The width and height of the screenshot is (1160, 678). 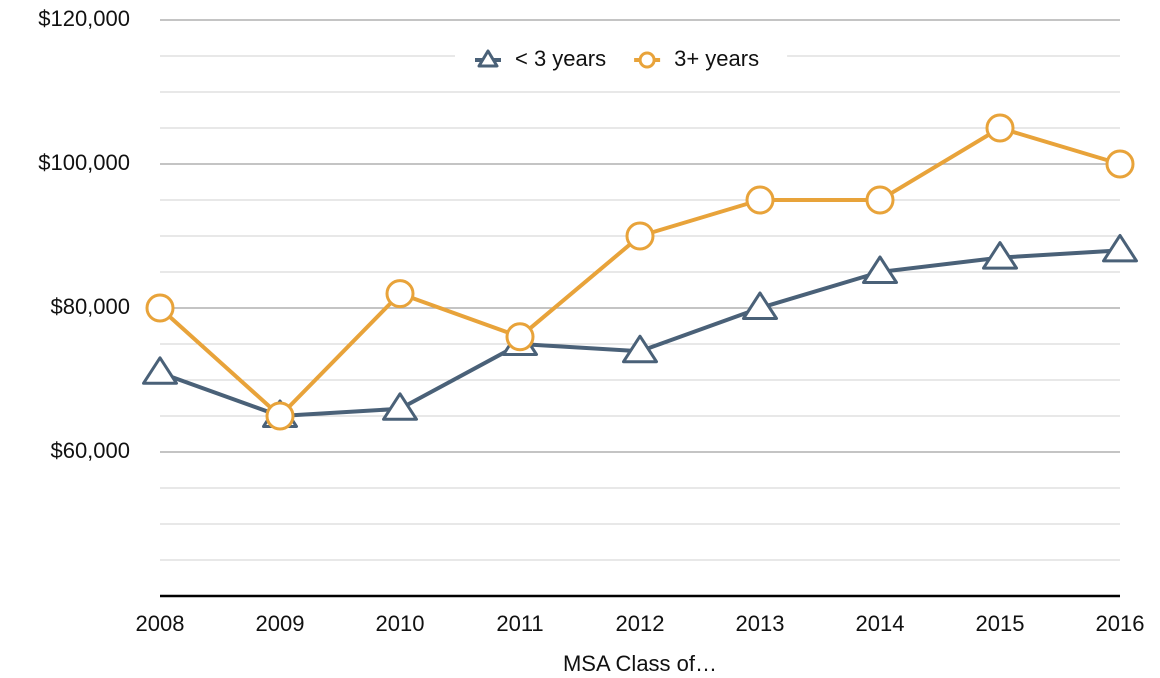 I want to click on x-tick-label: 2013, so click(x=760, y=623).